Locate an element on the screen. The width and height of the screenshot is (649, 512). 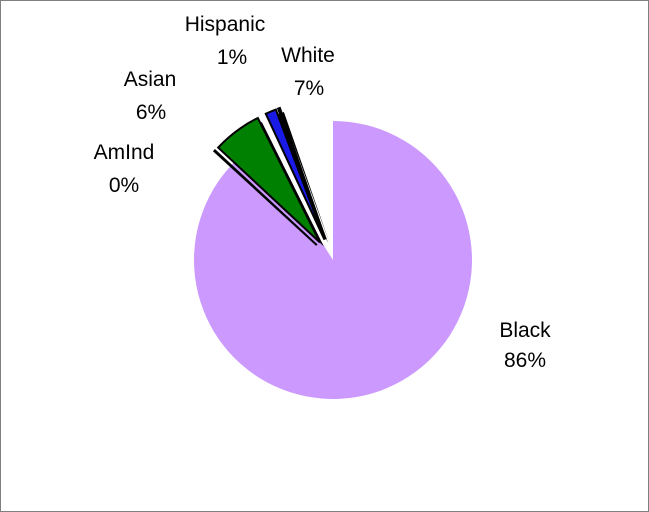
slice-label-hispanic-name: Hispanic is located at coordinates (225, 24).